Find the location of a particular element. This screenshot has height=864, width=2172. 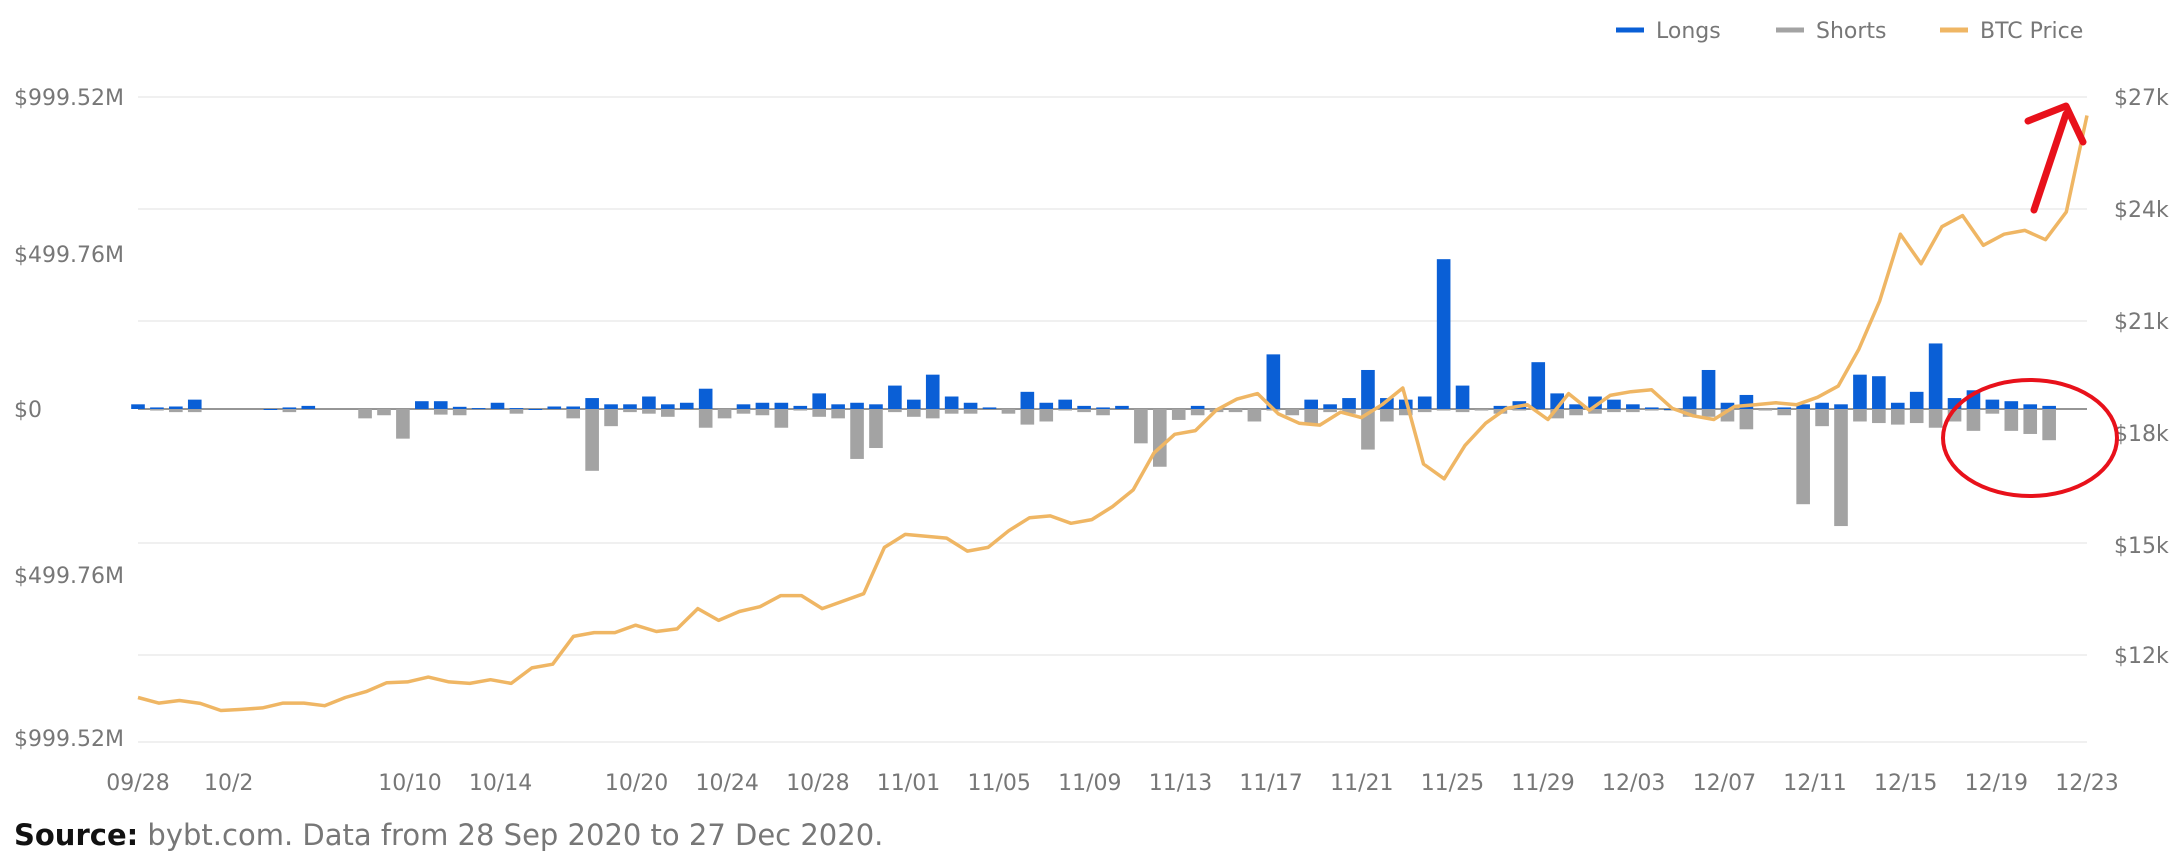

x-tick-label: 10/14 is located at coordinates (500, 783).